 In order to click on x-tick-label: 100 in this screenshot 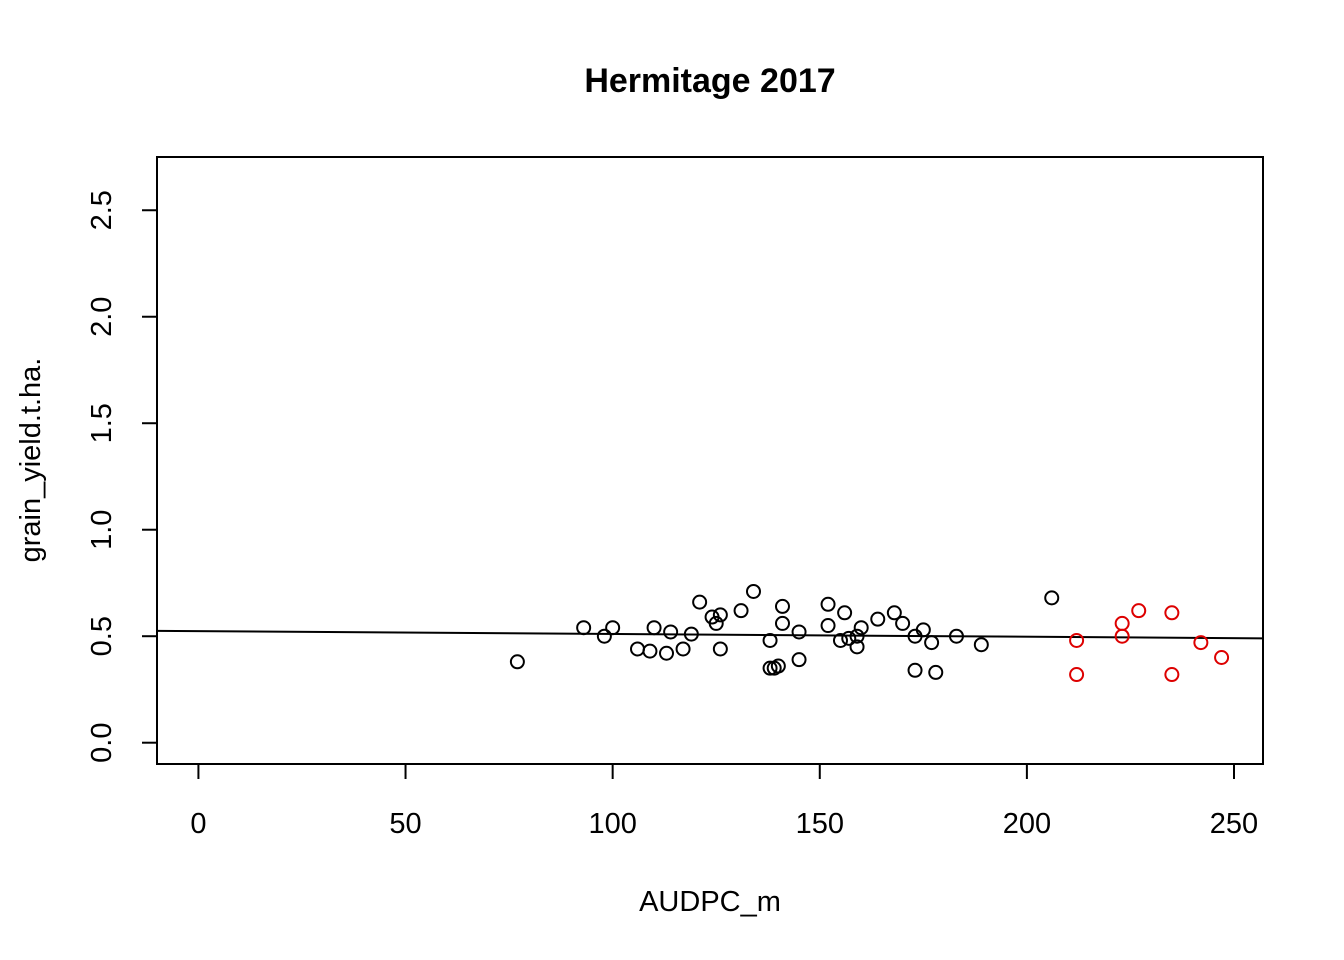, I will do `click(612, 824)`.